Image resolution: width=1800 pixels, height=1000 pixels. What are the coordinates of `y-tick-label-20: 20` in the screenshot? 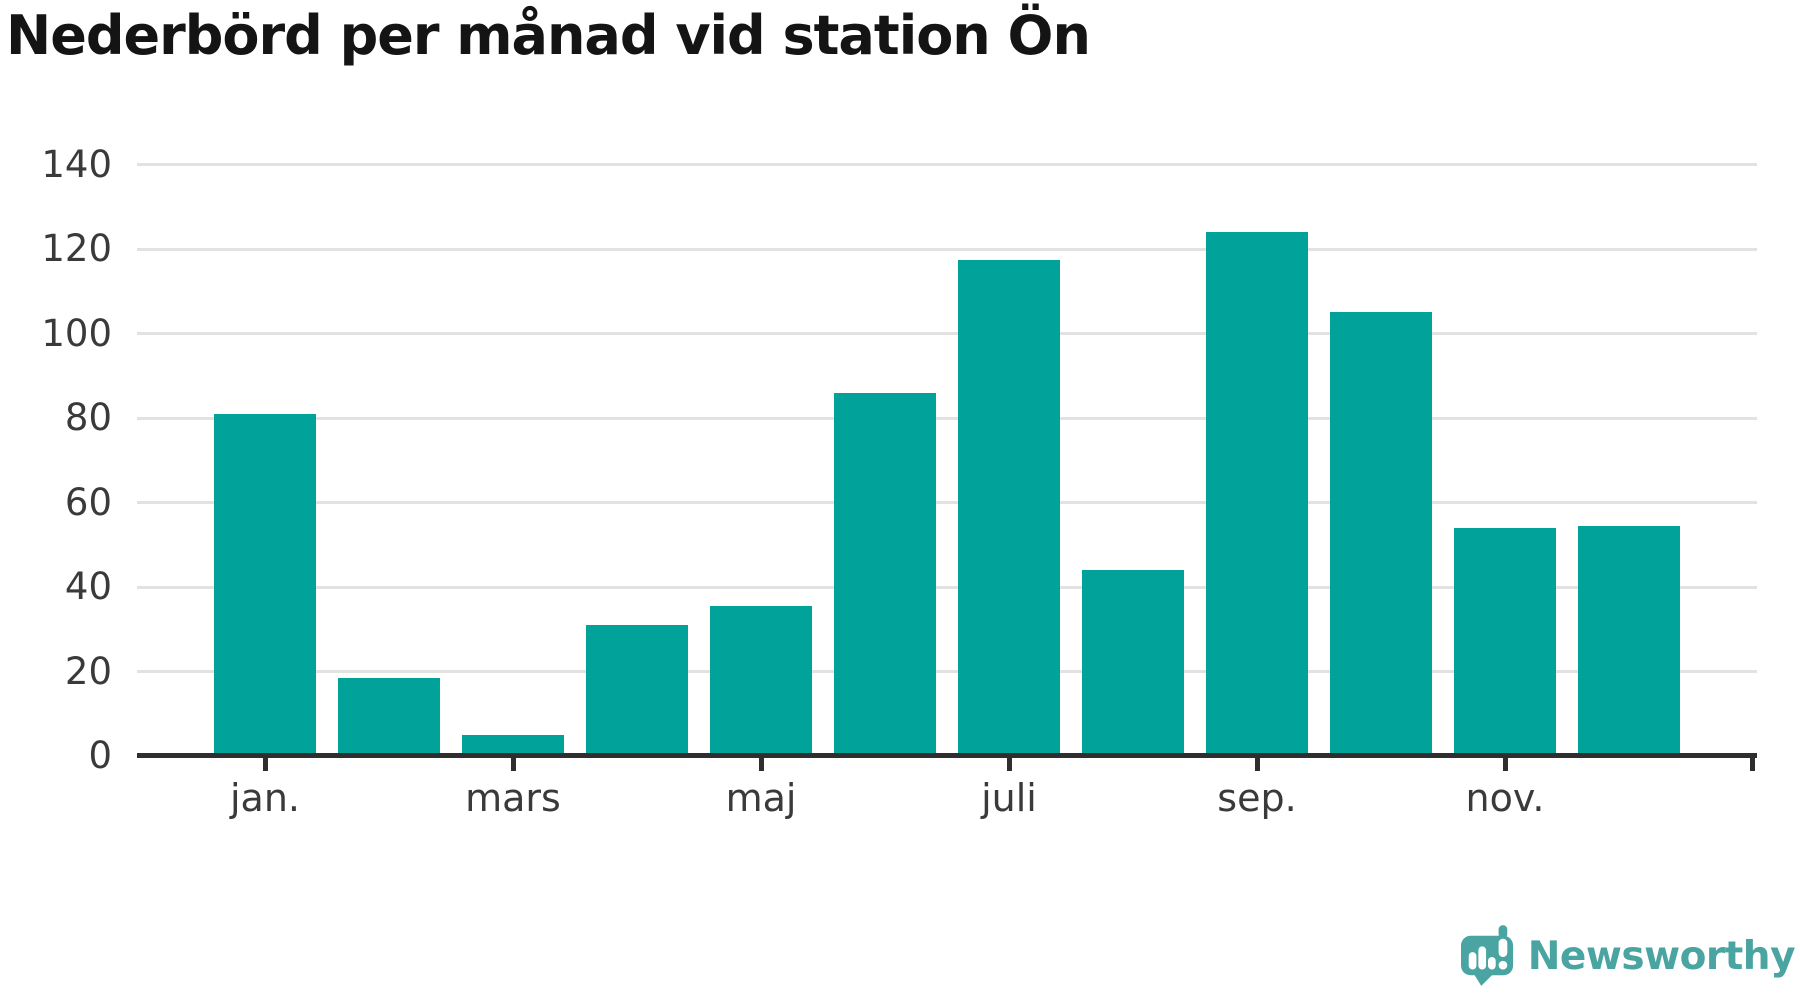 It's located at (88, 671).